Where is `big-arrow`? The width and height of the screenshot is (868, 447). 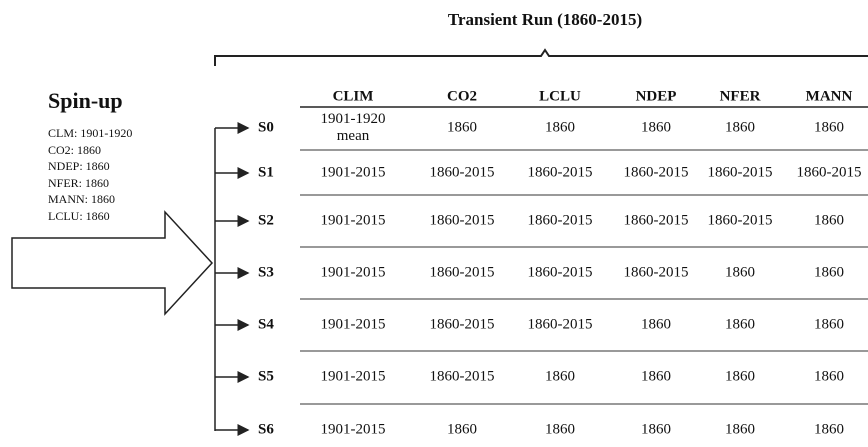
big-arrow is located at coordinates (112, 263).